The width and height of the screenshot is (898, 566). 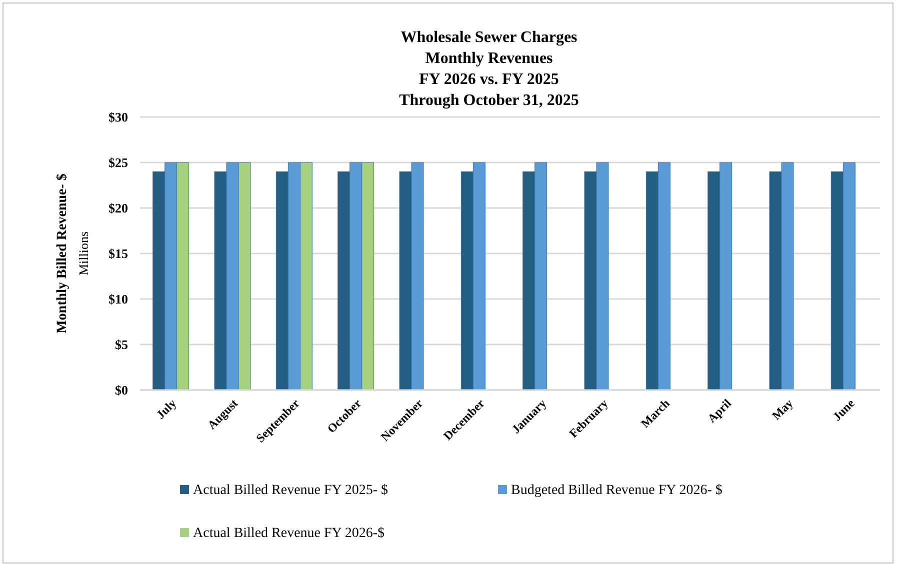 What do you see at coordinates (290, 490) in the screenshot?
I see `legend-label: Actual Billed Revenue FY 2025- $` at bounding box center [290, 490].